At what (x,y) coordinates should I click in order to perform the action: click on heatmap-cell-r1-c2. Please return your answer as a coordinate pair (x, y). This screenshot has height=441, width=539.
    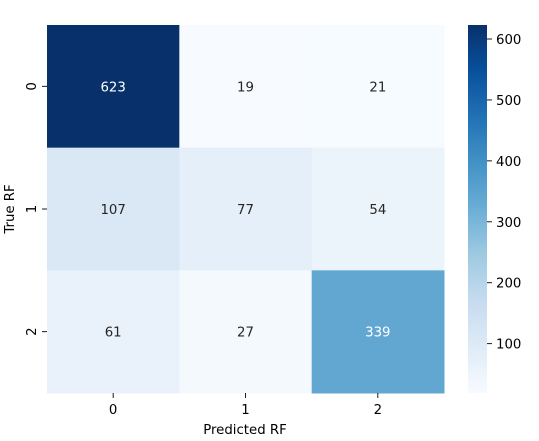
    Looking at the image, I should click on (378, 209).